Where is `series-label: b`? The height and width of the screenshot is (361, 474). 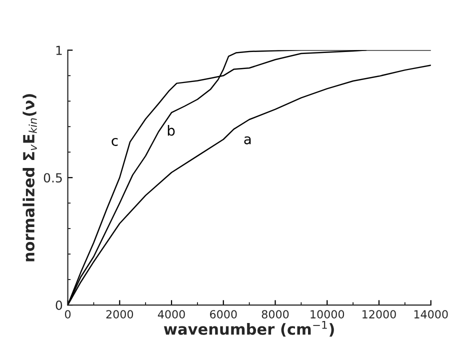 series-label: b is located at coordinates (171, 130).